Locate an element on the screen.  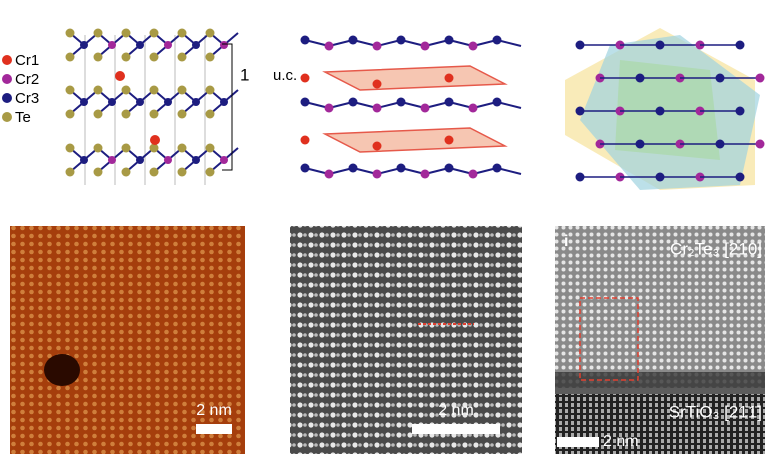
legend-label: Cr1 is located at coordinates (27, 60).